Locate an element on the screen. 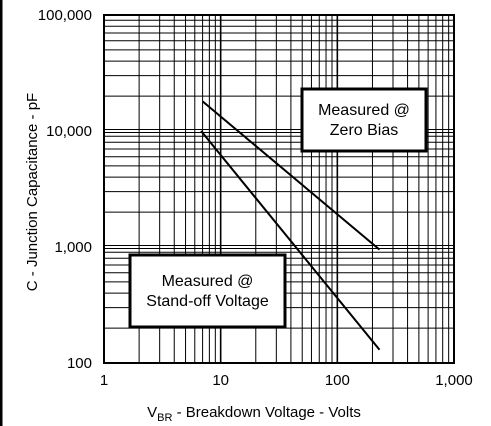  y-tick-labels: 100 1,000 10,000 100,000 is located at coordinates (65, 189).